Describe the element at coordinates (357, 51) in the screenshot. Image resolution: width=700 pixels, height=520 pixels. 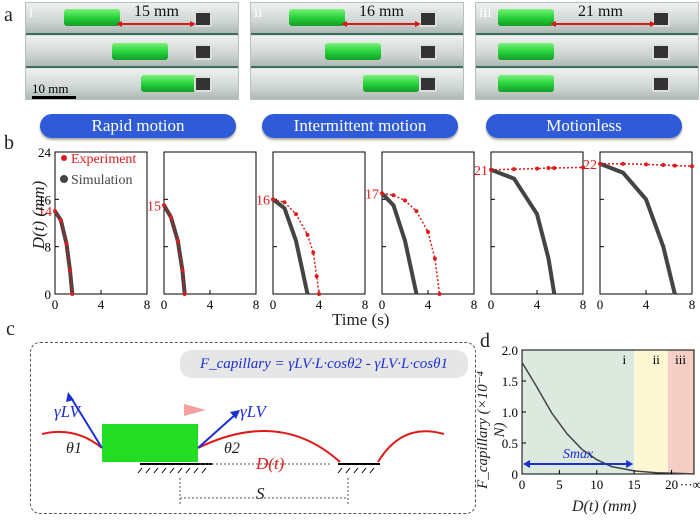
I see `photo-ii: ii 16 mm` at that location.